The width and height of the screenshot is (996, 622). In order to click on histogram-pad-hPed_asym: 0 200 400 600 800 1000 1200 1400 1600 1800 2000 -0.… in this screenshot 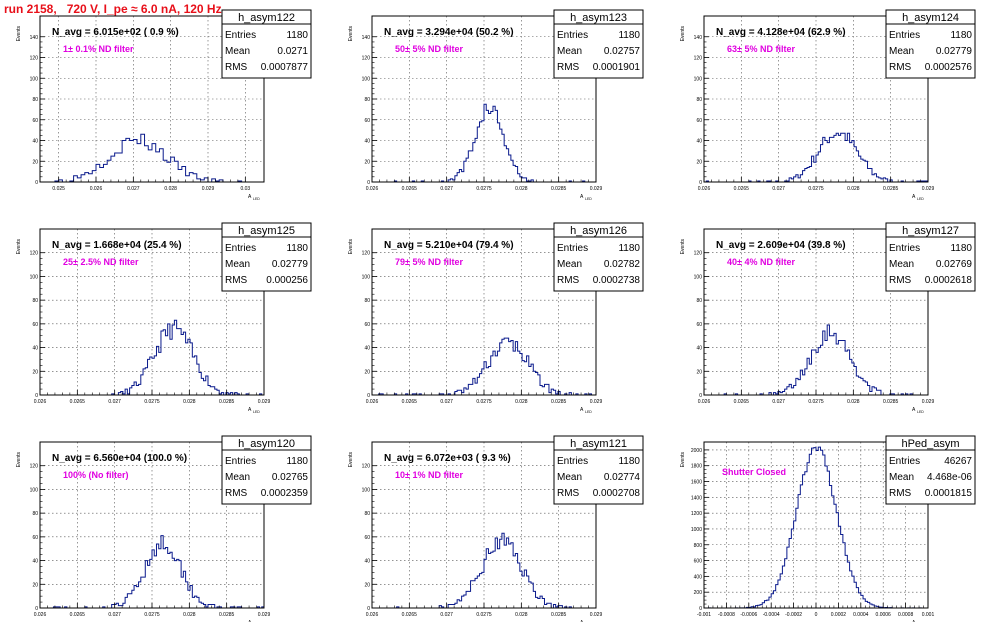, I will do `click(828, 528)`.